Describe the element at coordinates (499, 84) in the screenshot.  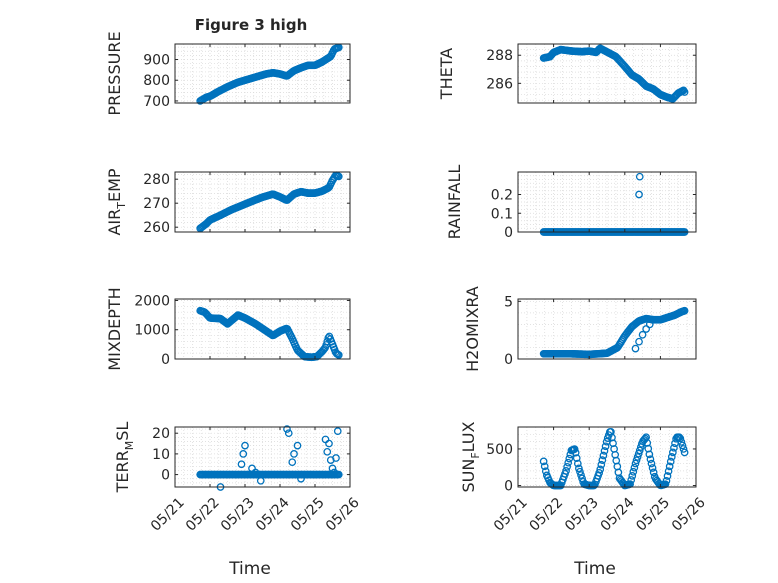
I see `y-tick-label: 286` at that location.